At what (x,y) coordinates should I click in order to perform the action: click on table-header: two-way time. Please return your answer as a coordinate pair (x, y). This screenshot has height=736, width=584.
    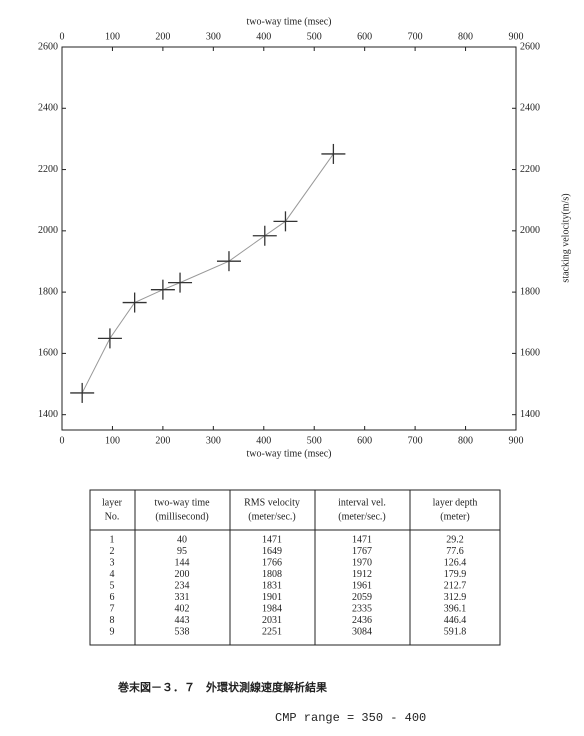
    Looking at the image, I should click on (182, 502).